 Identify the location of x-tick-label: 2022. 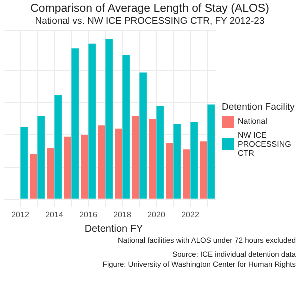
(191, 215).